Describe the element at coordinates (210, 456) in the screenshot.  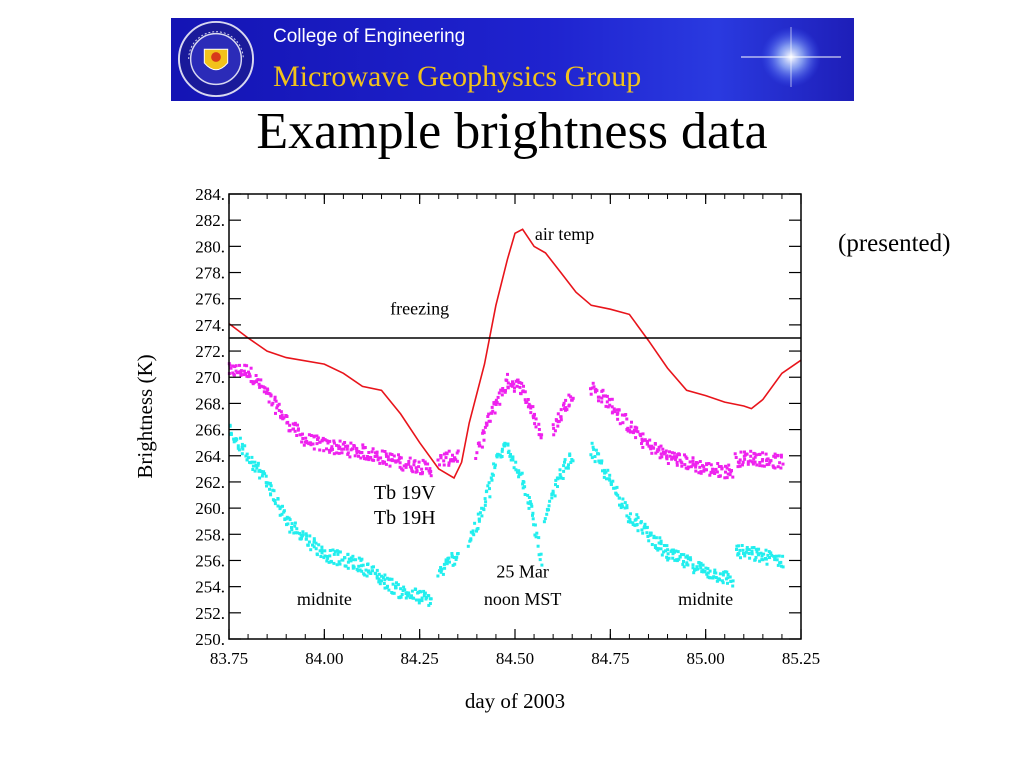
I see `y-tick-label: 264.` at that location.